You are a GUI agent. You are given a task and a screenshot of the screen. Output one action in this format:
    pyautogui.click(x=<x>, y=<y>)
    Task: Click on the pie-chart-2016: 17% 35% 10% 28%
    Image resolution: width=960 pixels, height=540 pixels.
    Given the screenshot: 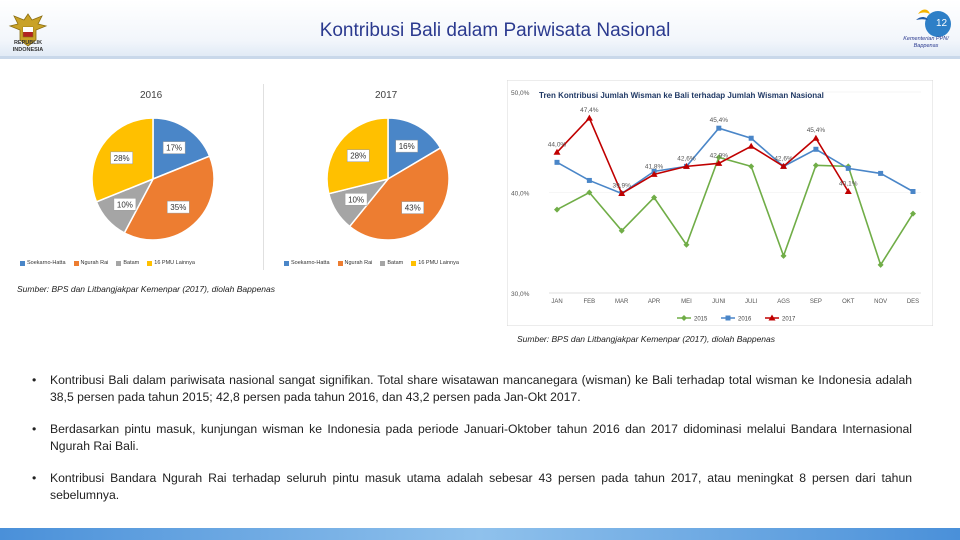 What is the action you would take?
    pyautogui.click(x=153, y=179)
    